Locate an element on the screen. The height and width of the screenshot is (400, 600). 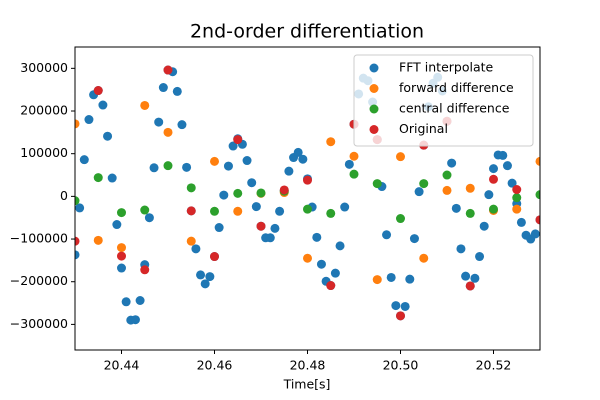
legend-label: forward difference is located at coordinates (456, 87).